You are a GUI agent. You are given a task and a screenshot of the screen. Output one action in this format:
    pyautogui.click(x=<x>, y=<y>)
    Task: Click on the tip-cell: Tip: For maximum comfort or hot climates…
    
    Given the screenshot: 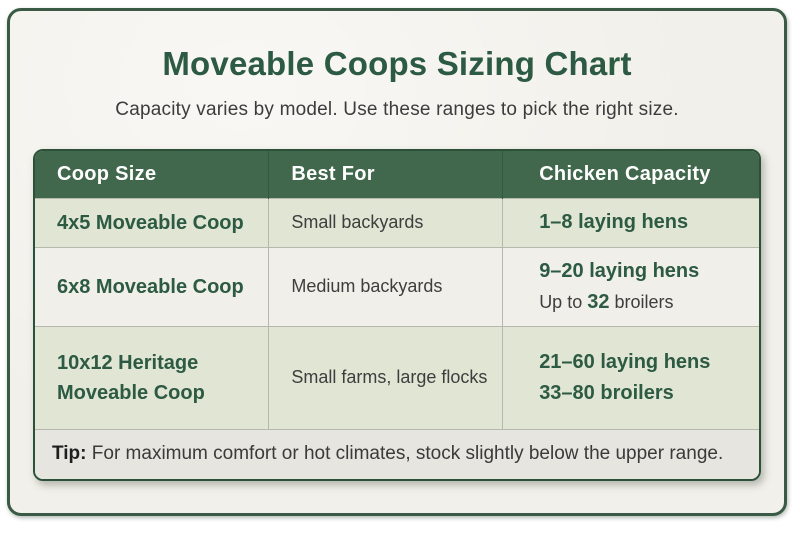 What is the action you would take?
    pyautogui.click(x=397, y=453)
    